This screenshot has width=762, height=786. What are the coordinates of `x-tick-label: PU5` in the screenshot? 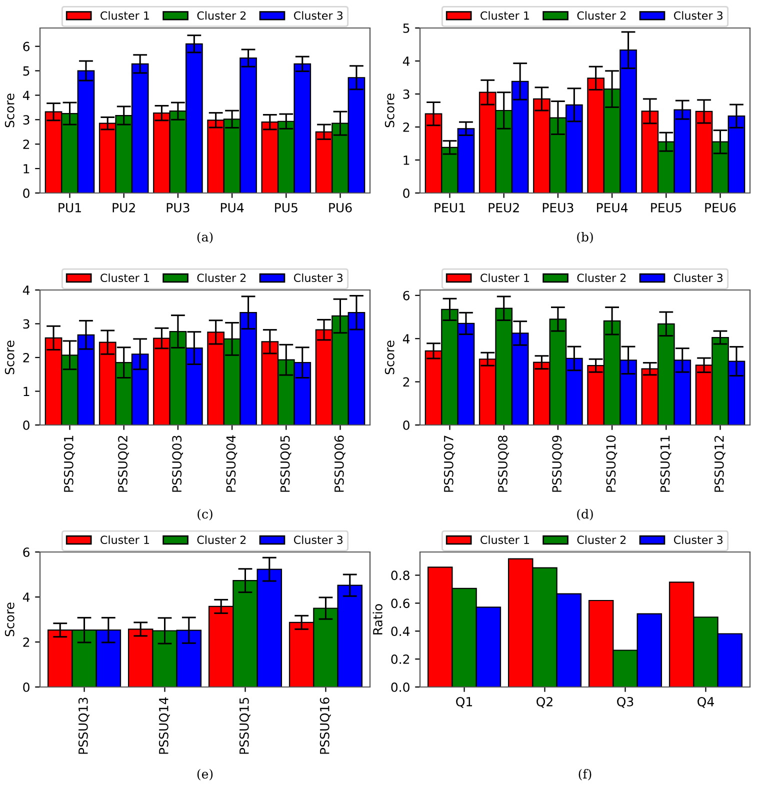 It's located at (286, 207).